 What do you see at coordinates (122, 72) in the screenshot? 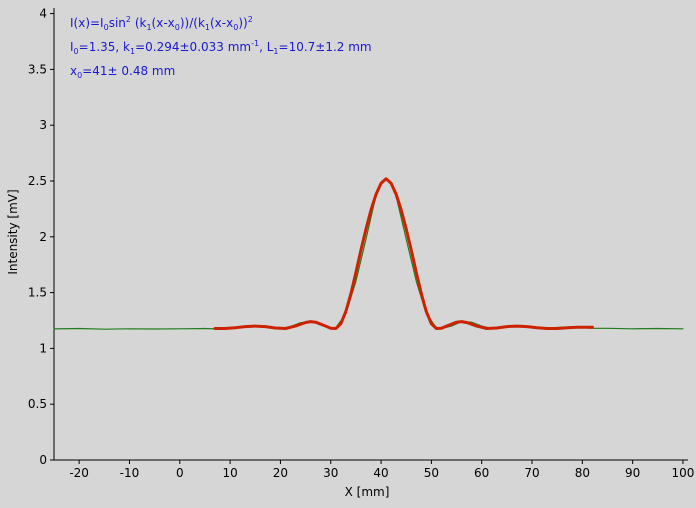
I see `annotation-x0: x0=41± 0.48 mm` at bounding box center [122, 72].